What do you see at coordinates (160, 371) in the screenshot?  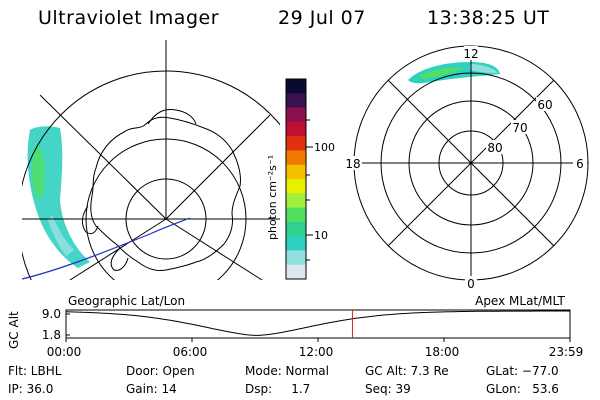 I see `door-info: Door: Open` at bounding box center [160, 371].